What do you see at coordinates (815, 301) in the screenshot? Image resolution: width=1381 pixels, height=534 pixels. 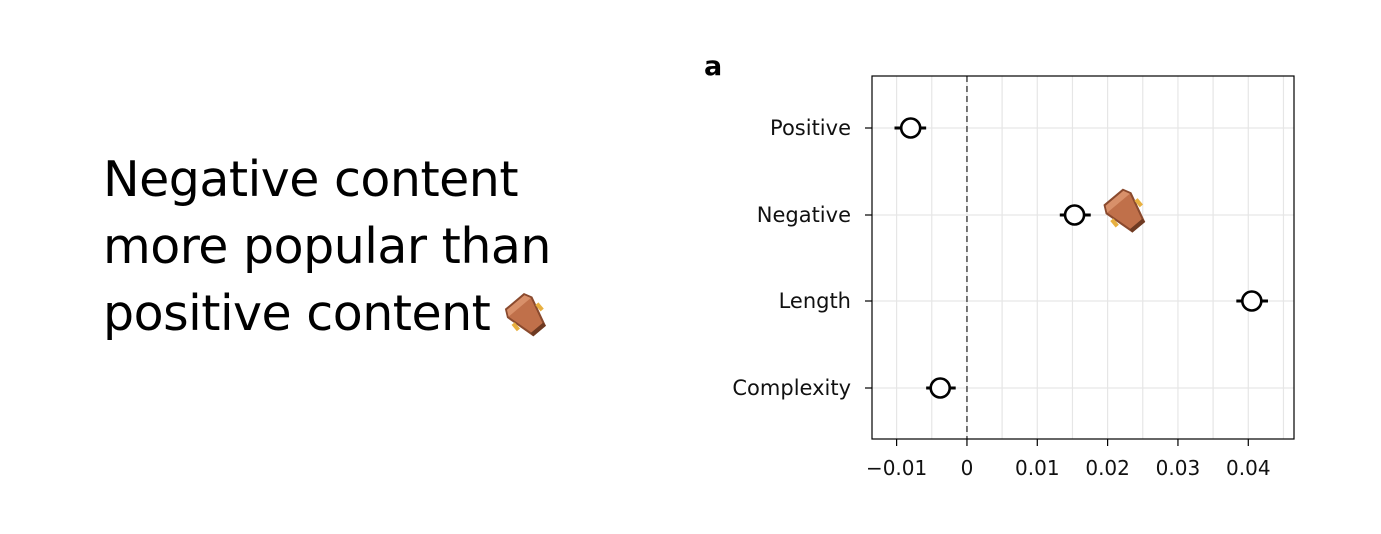 I see `y-tick-label: Length` at bounding box center [815, 301].